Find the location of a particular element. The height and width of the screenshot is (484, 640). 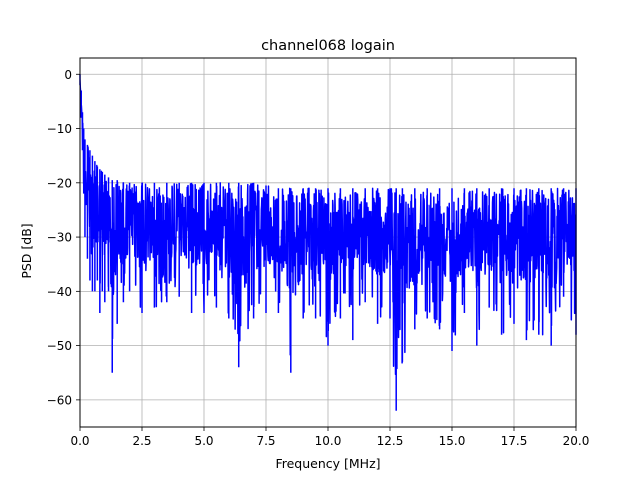

y-tick-label: −40 is located at coordinates (59, 292).